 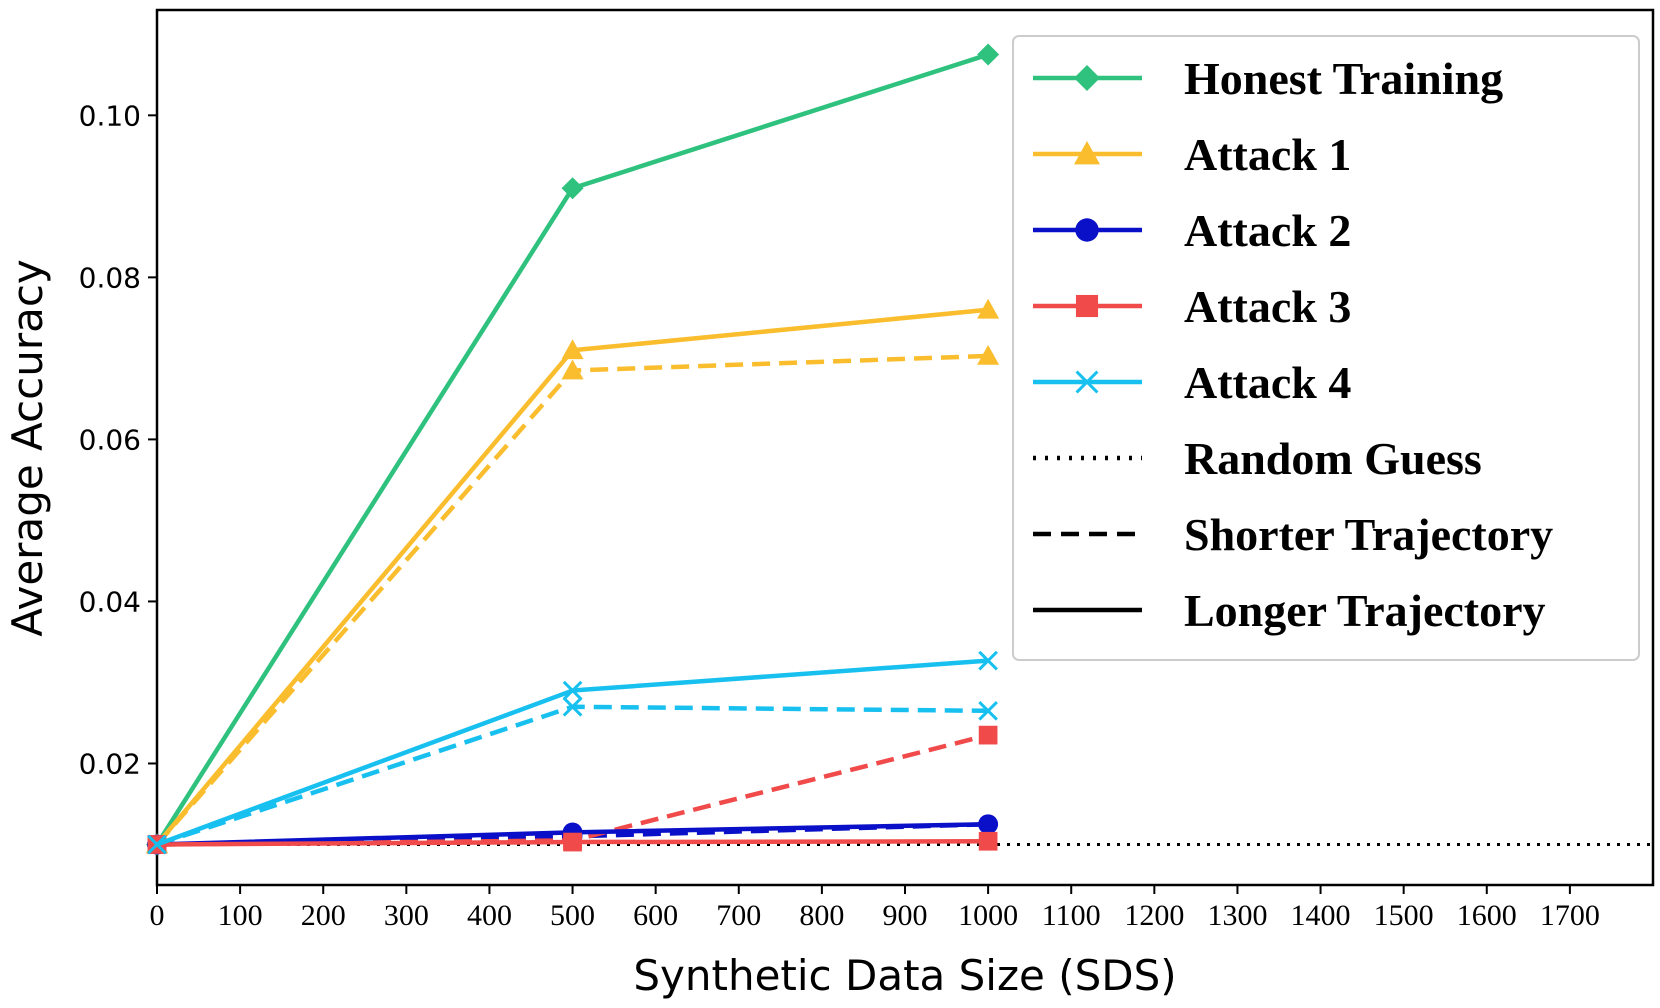 I want to click on legend-label: Shorter Trajectory, so click(x=1368, y=534).